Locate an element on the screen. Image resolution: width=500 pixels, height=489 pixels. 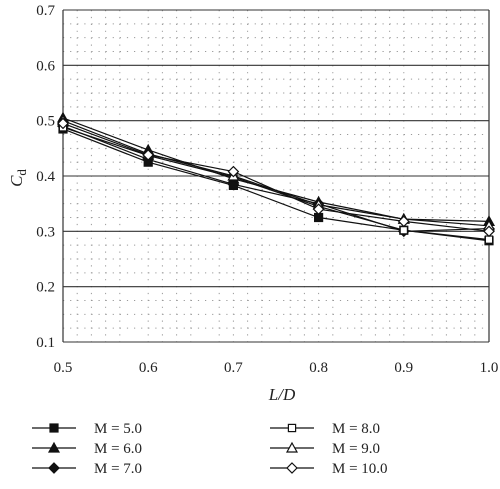
y-tick-label: 0.5 is located at coordinates (45, 122).